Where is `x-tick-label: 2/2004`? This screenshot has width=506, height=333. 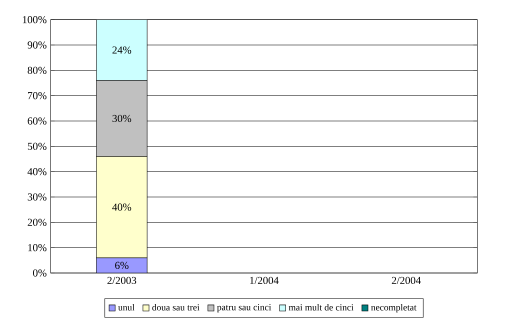 x-tick-label: 2/2004 is located at coordinates (406, 280).